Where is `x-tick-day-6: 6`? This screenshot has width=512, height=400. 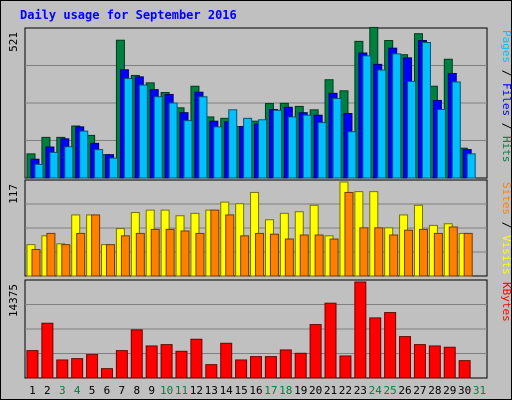 x-tick-day-6: 6 is located at coordinates (107, 390).